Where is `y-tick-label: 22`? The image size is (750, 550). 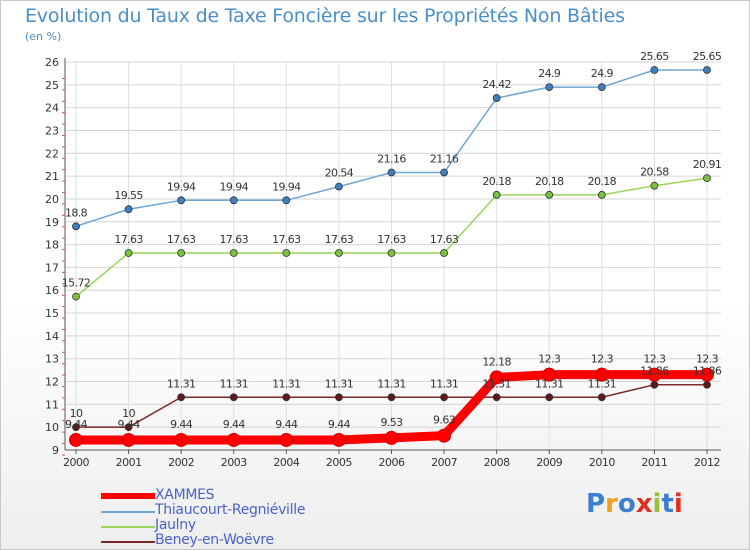
y-tick-label: 22 is located at coordinates (52, 153).